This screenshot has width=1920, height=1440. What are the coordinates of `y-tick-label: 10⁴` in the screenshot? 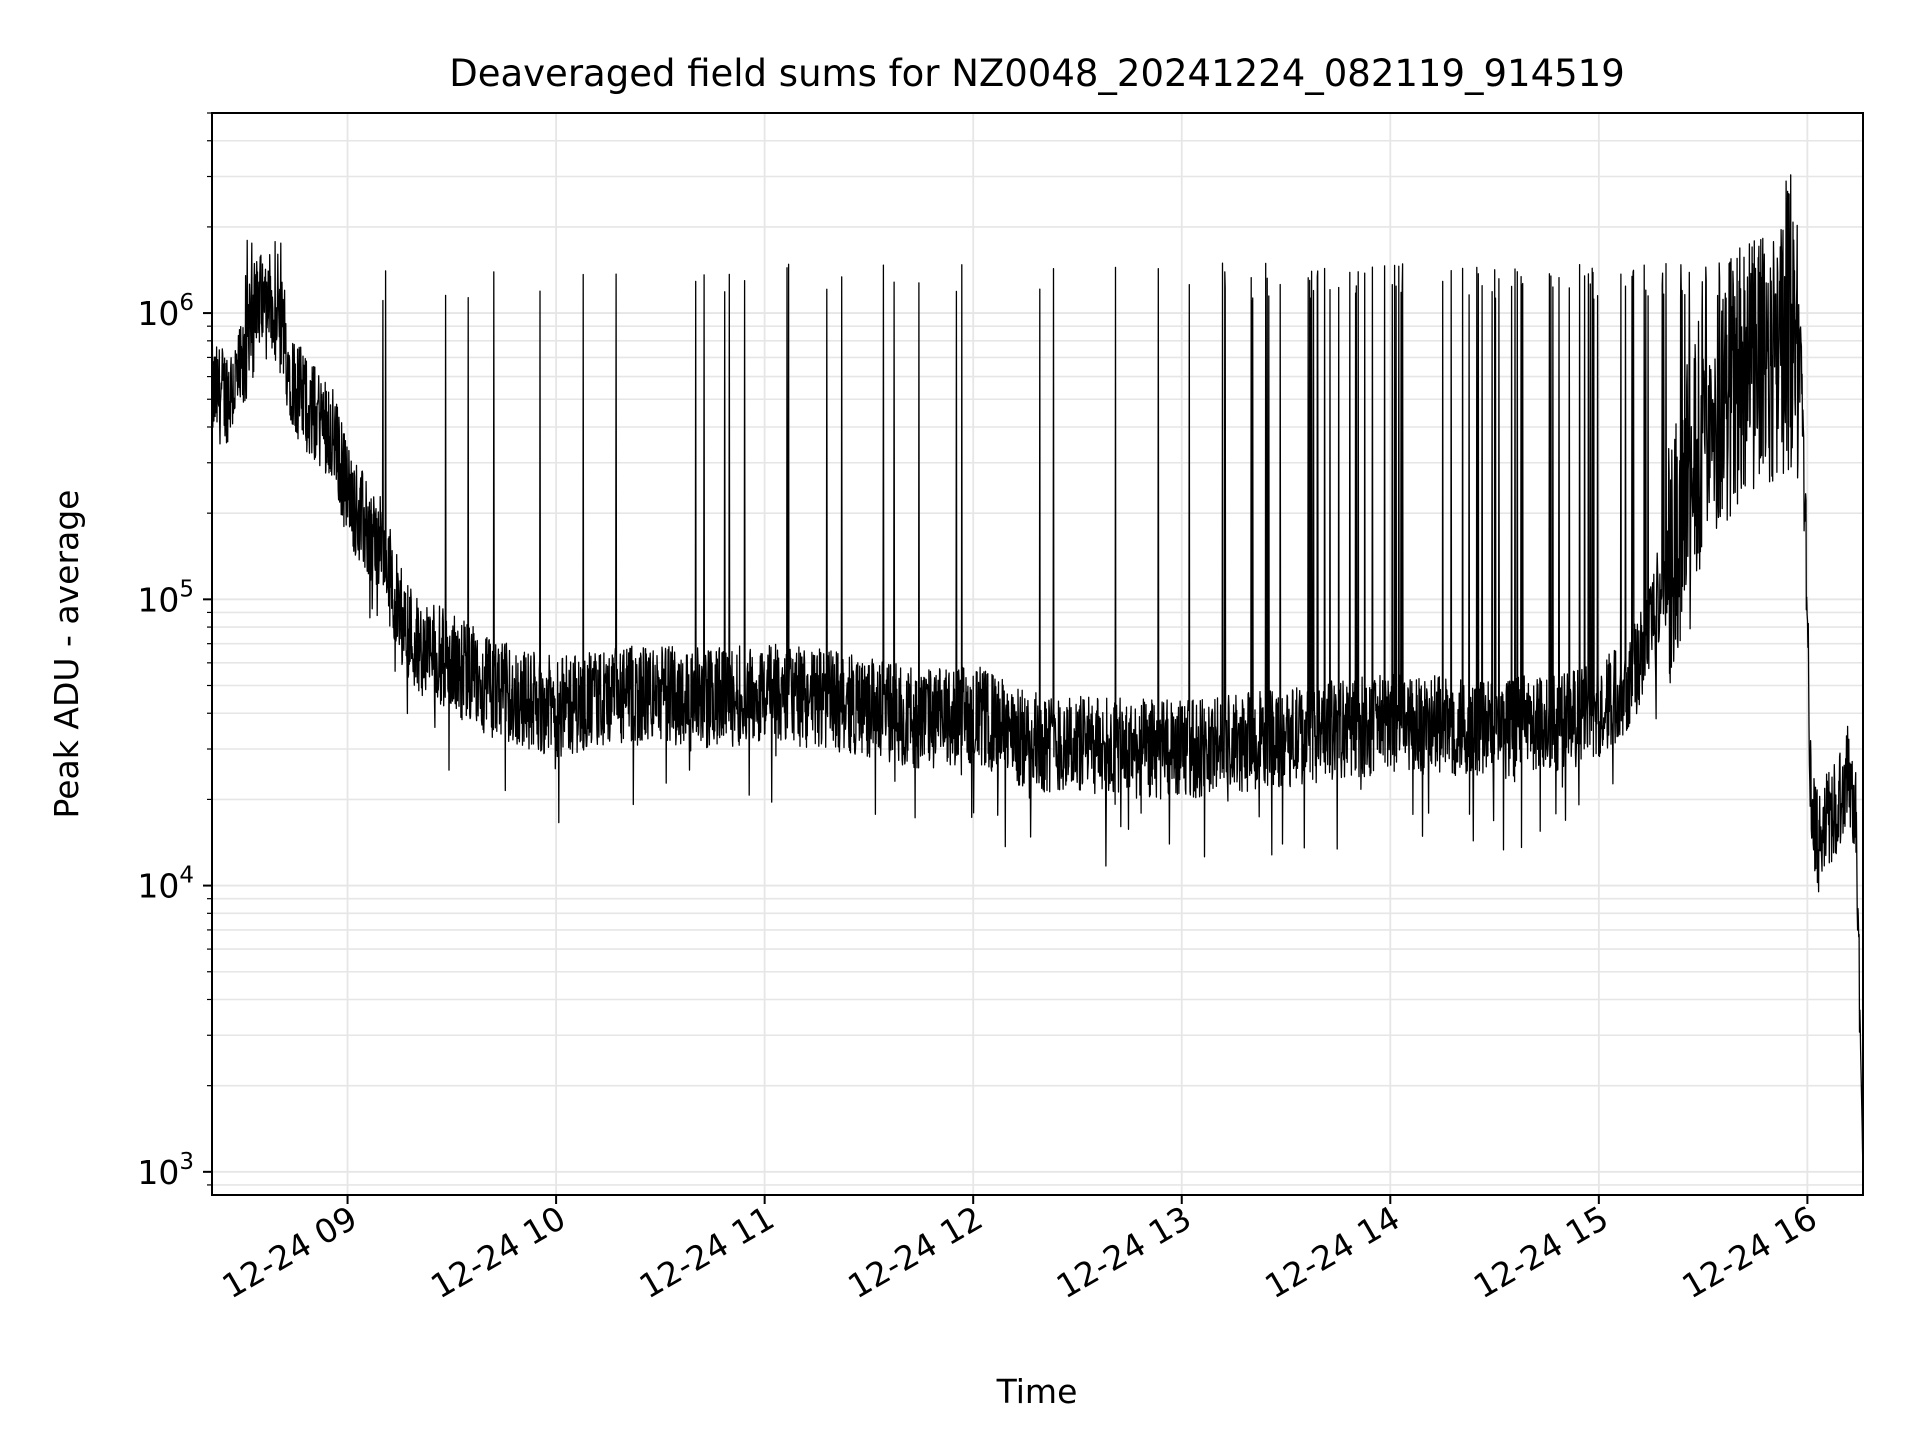 It's located at (165, 884).